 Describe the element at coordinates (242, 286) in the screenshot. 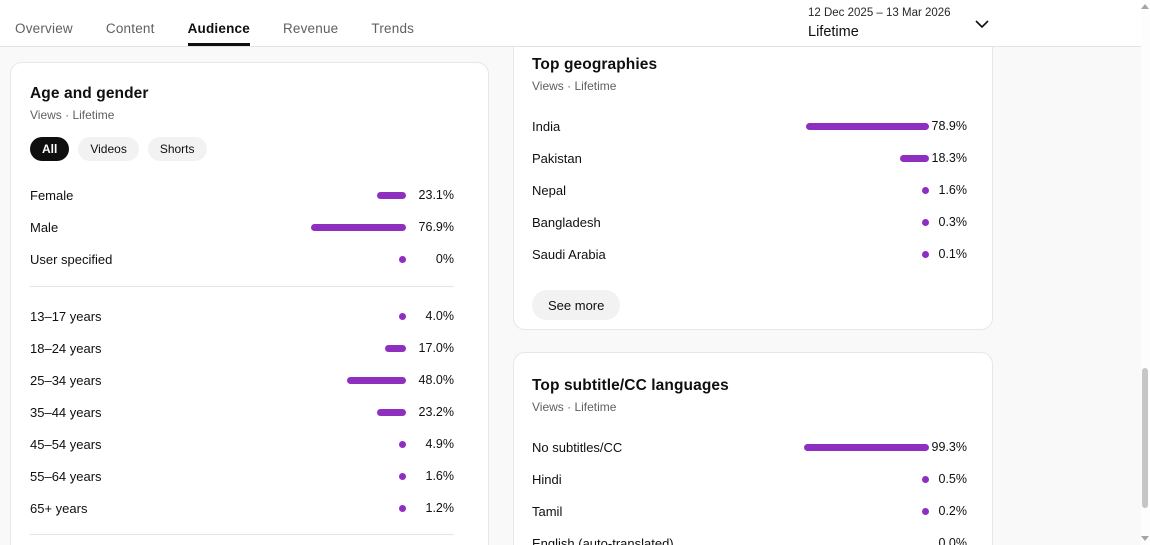

I see `divider` at that location.